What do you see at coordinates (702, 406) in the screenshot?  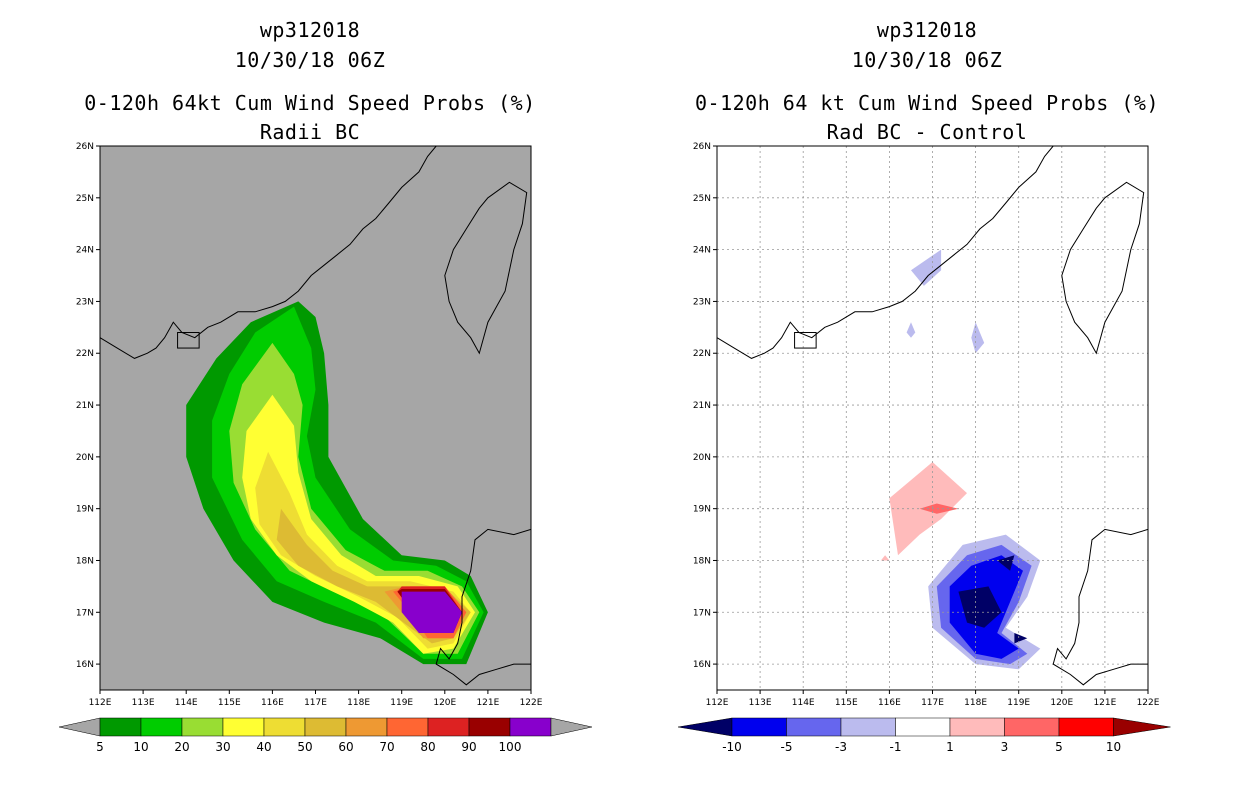 I see `right-ytick-label-21N: 21N` at bounding box center [702, 406].